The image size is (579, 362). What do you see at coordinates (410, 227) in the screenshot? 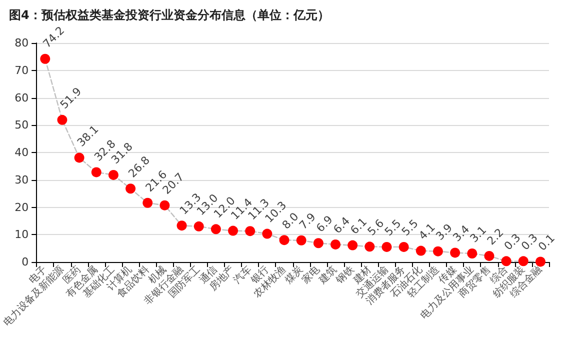
I see `data-label: 5.5` at bounding box center [410, 227].